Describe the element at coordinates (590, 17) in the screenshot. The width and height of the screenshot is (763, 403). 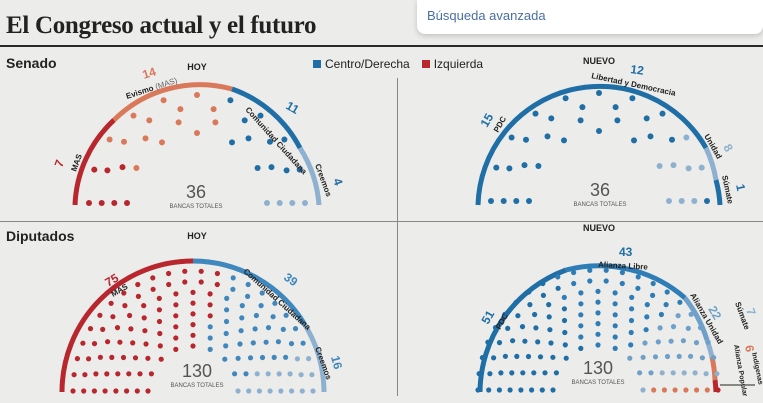
I see `advanced-search-popup: Búsqueda avanzada` at that location.